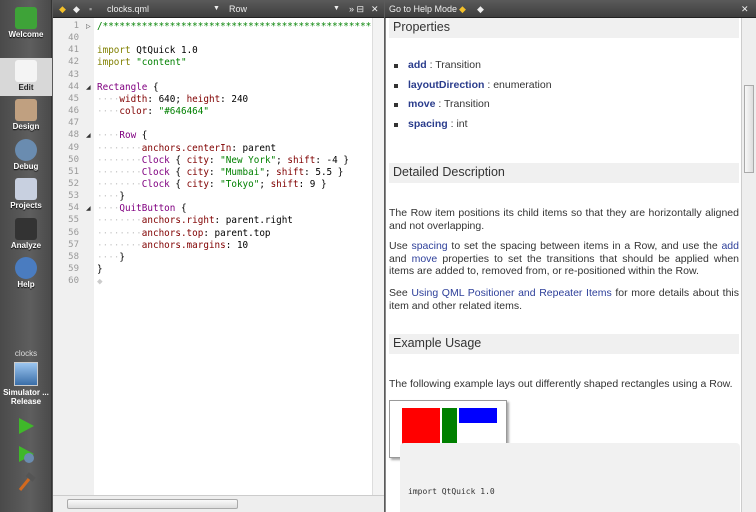  Describe the element at coordinates (183, 245) in the screenshot. I see `code-token: anchors.margins` at that location.